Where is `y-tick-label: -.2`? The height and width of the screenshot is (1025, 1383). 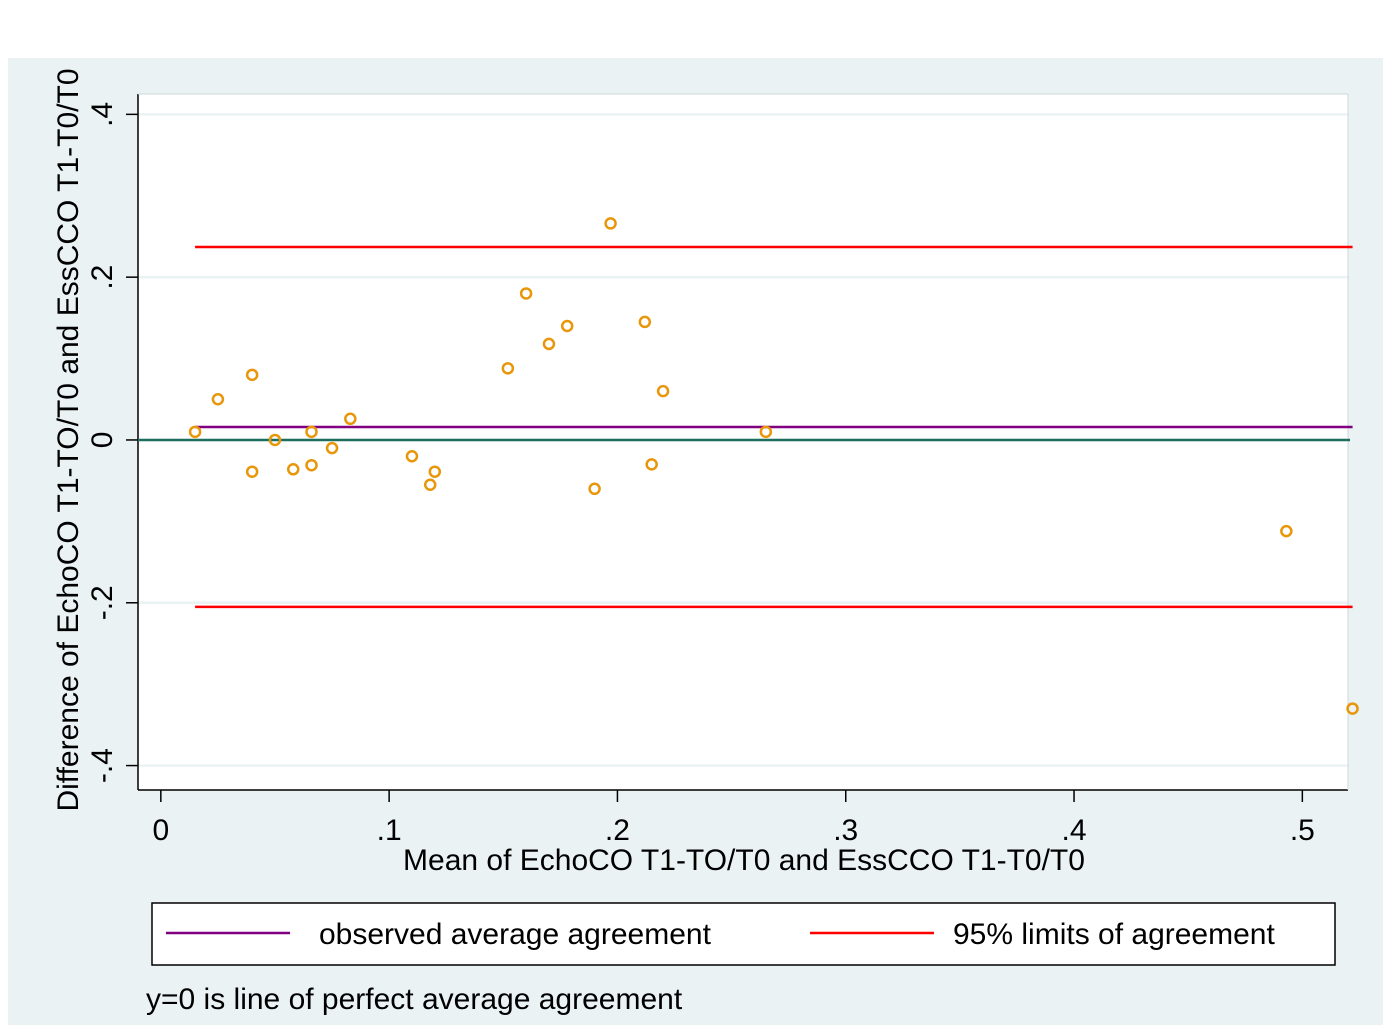
y-tick-label: -.2 is located at coordinates (102, 602).